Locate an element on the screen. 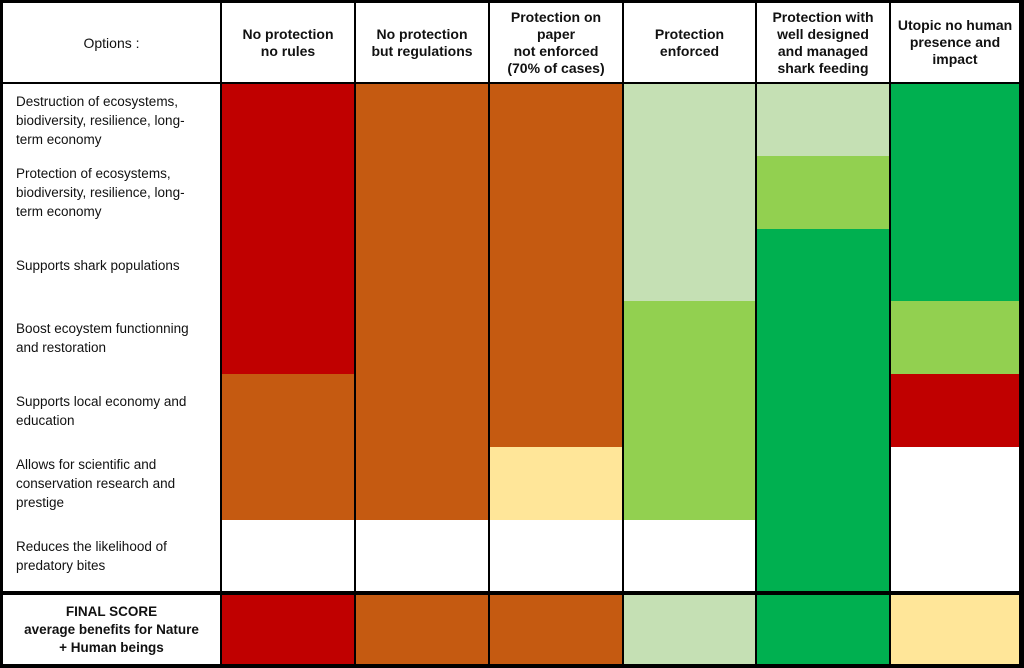 The width and height of the screenshot is (1024, 668). column-header: Protection enforced is located at coordinates (689, 42).